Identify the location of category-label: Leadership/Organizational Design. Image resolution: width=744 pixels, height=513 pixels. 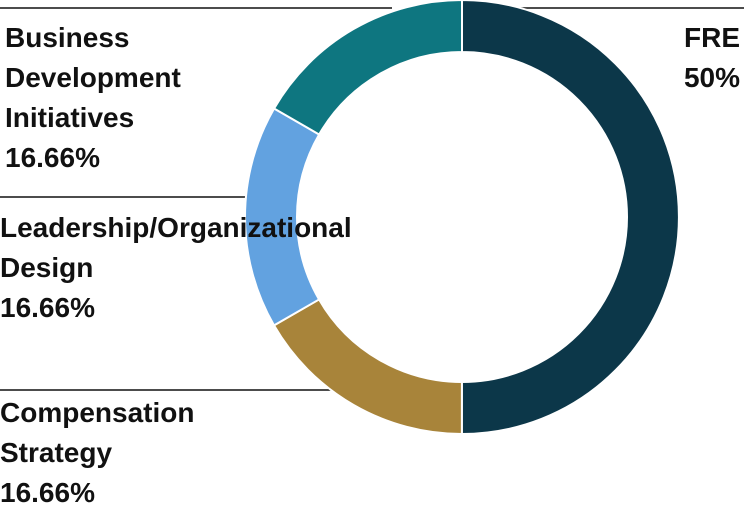
(176, 247).